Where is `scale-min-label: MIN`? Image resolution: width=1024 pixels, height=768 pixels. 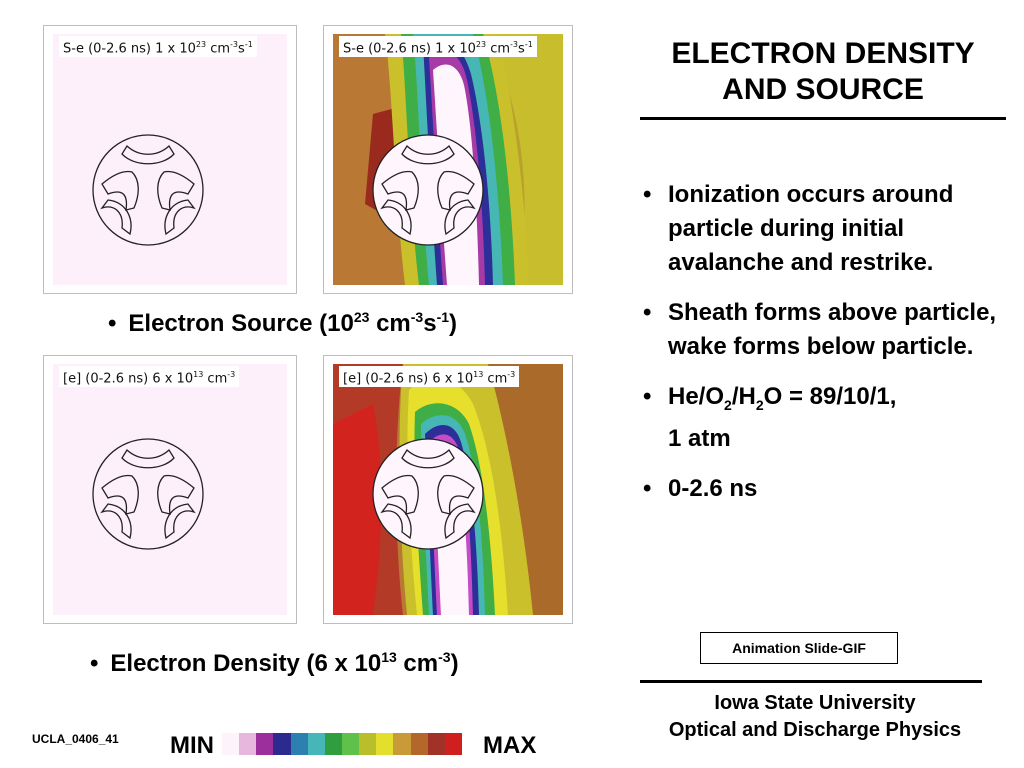
scale-min-label: MIN is located at coordinates (192, 745).